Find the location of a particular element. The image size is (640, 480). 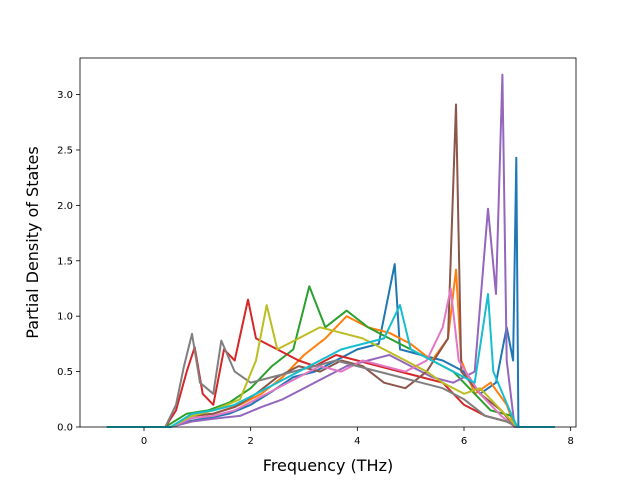

y-tick-label: 0.0 is located at coordinates (65, 428).